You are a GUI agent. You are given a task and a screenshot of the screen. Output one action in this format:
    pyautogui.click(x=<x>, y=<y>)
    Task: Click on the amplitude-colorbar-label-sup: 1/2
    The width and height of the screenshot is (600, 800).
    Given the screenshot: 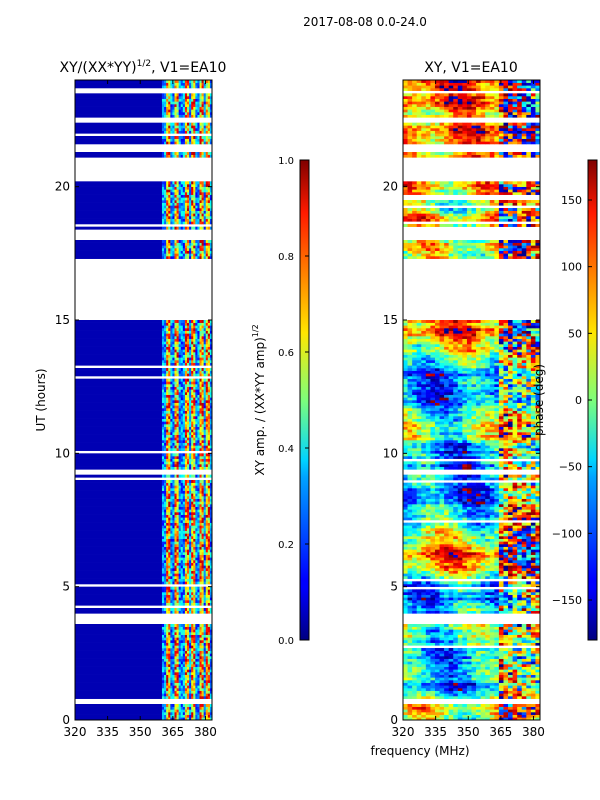 What is the action you would take?
    pyautogui.click(x=255, y=330)
    